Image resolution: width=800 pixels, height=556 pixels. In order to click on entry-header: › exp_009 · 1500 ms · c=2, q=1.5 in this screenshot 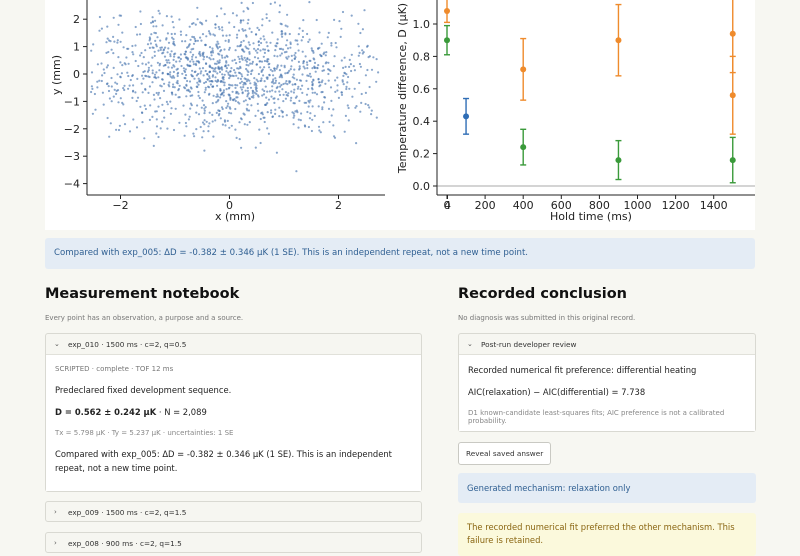, I will do `click(233, 512)`.